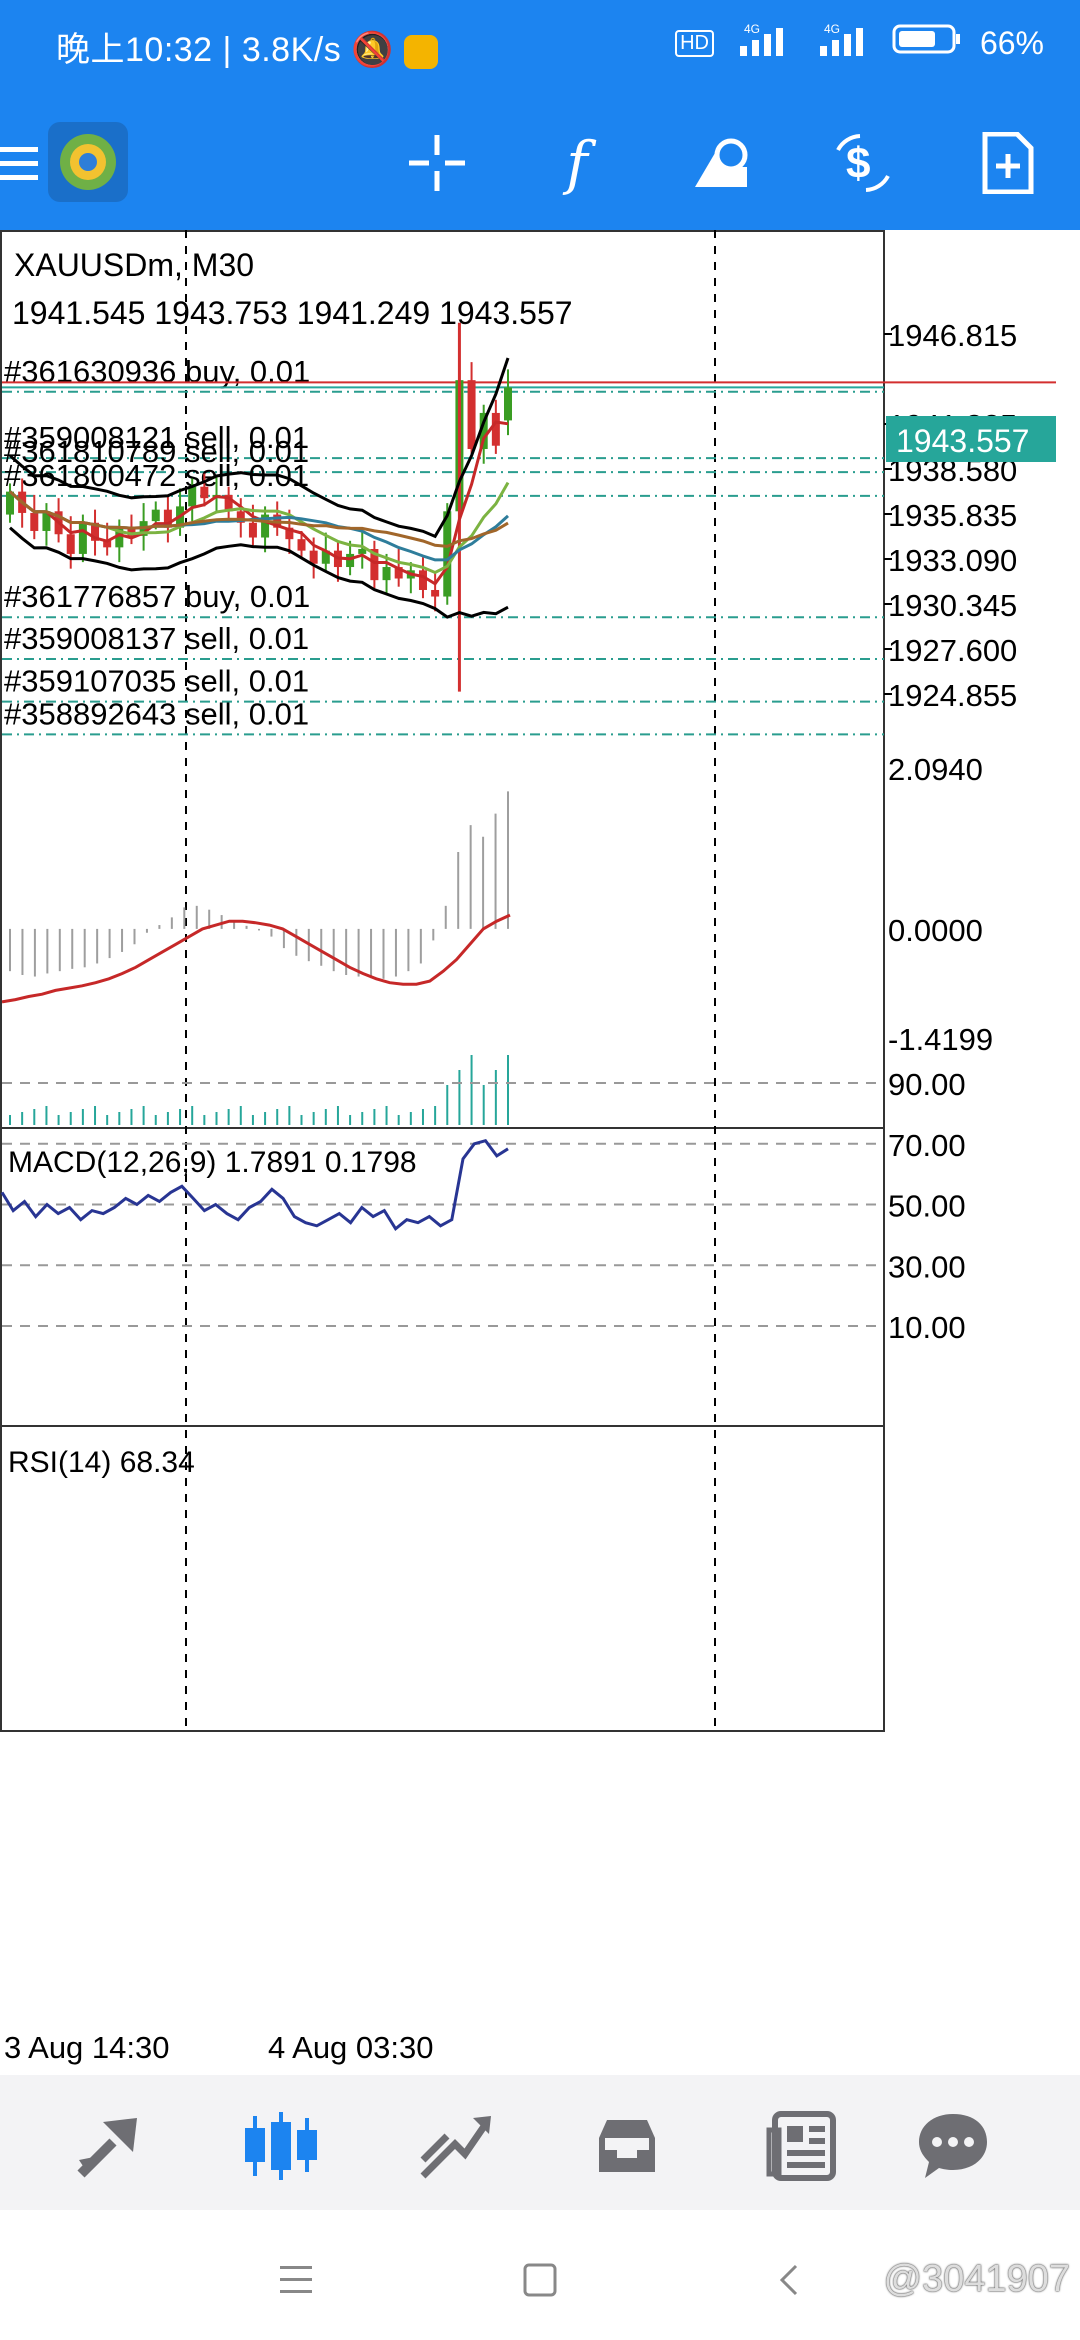 The image size is (1080, 2340). What do you see at coordinates (351, 2047) in the screenshot?
I see `time-label-2: 4 Aug 03:30` at bounding box center [351, 2047].